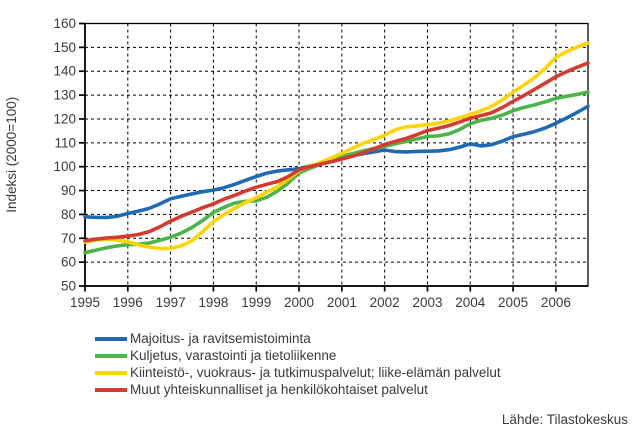 The height and width of the screenshot is (441, 637). What do you see at coordinates (128, 302) in the screenshot?
I see `x-tick-label: 1996` at bounding box center [128, 302].